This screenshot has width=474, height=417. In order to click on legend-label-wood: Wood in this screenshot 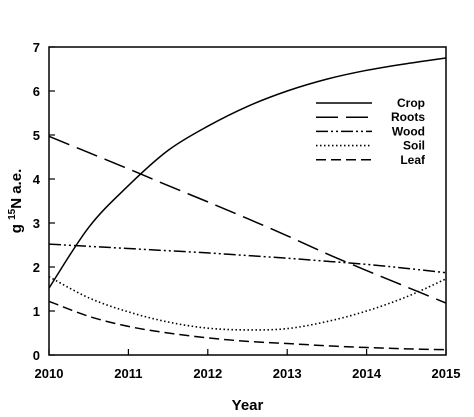, I will do `click(408, 131)`.